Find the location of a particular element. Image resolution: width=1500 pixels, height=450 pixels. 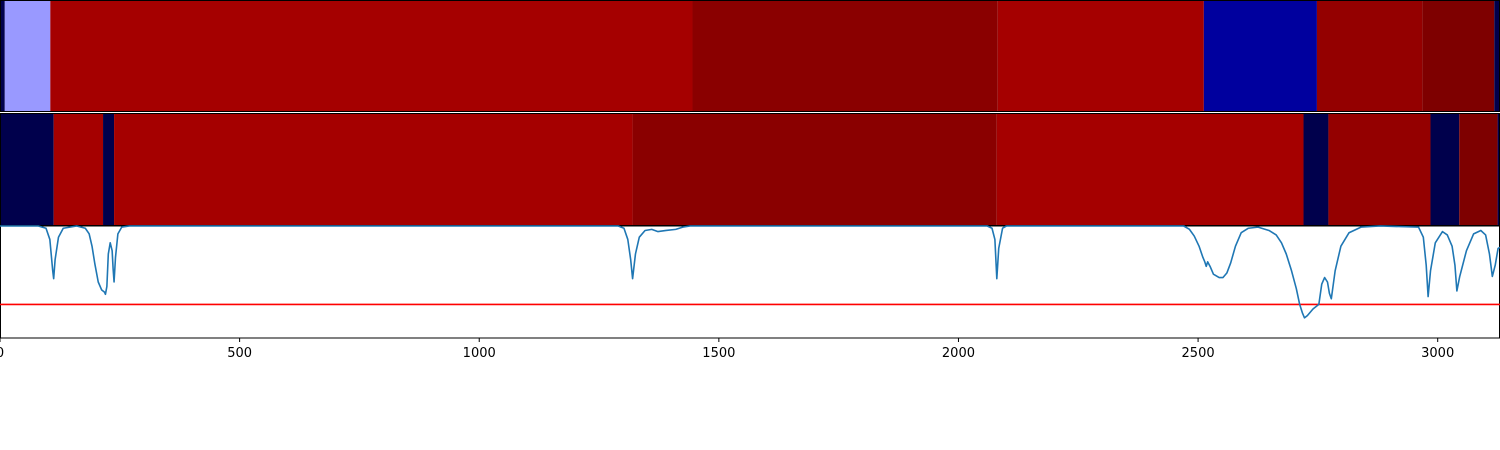

x-tick-label: 1000 is located at coordinates (479, 353).